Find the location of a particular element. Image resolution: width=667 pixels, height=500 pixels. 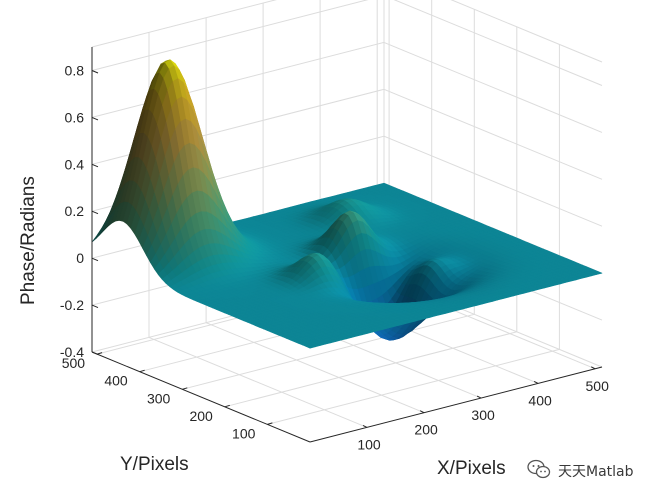

z-tick-label: -0.2 is located at coordinates (72, 305).